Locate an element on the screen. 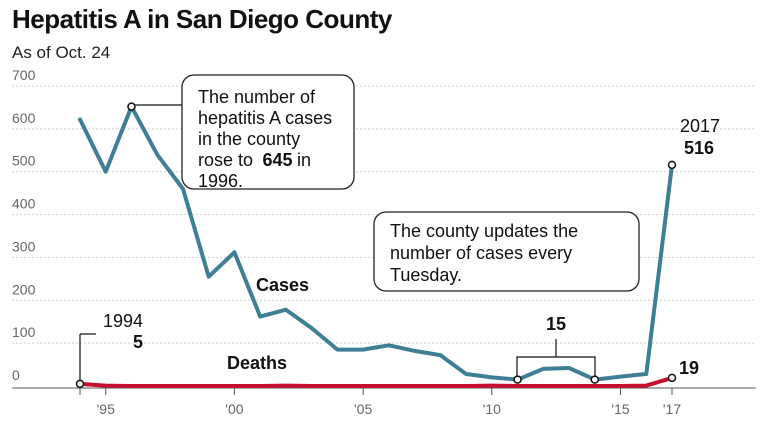 The height and width of the screenshot is (444, 768). peak-callout-box is located at coordinates (268, 132).